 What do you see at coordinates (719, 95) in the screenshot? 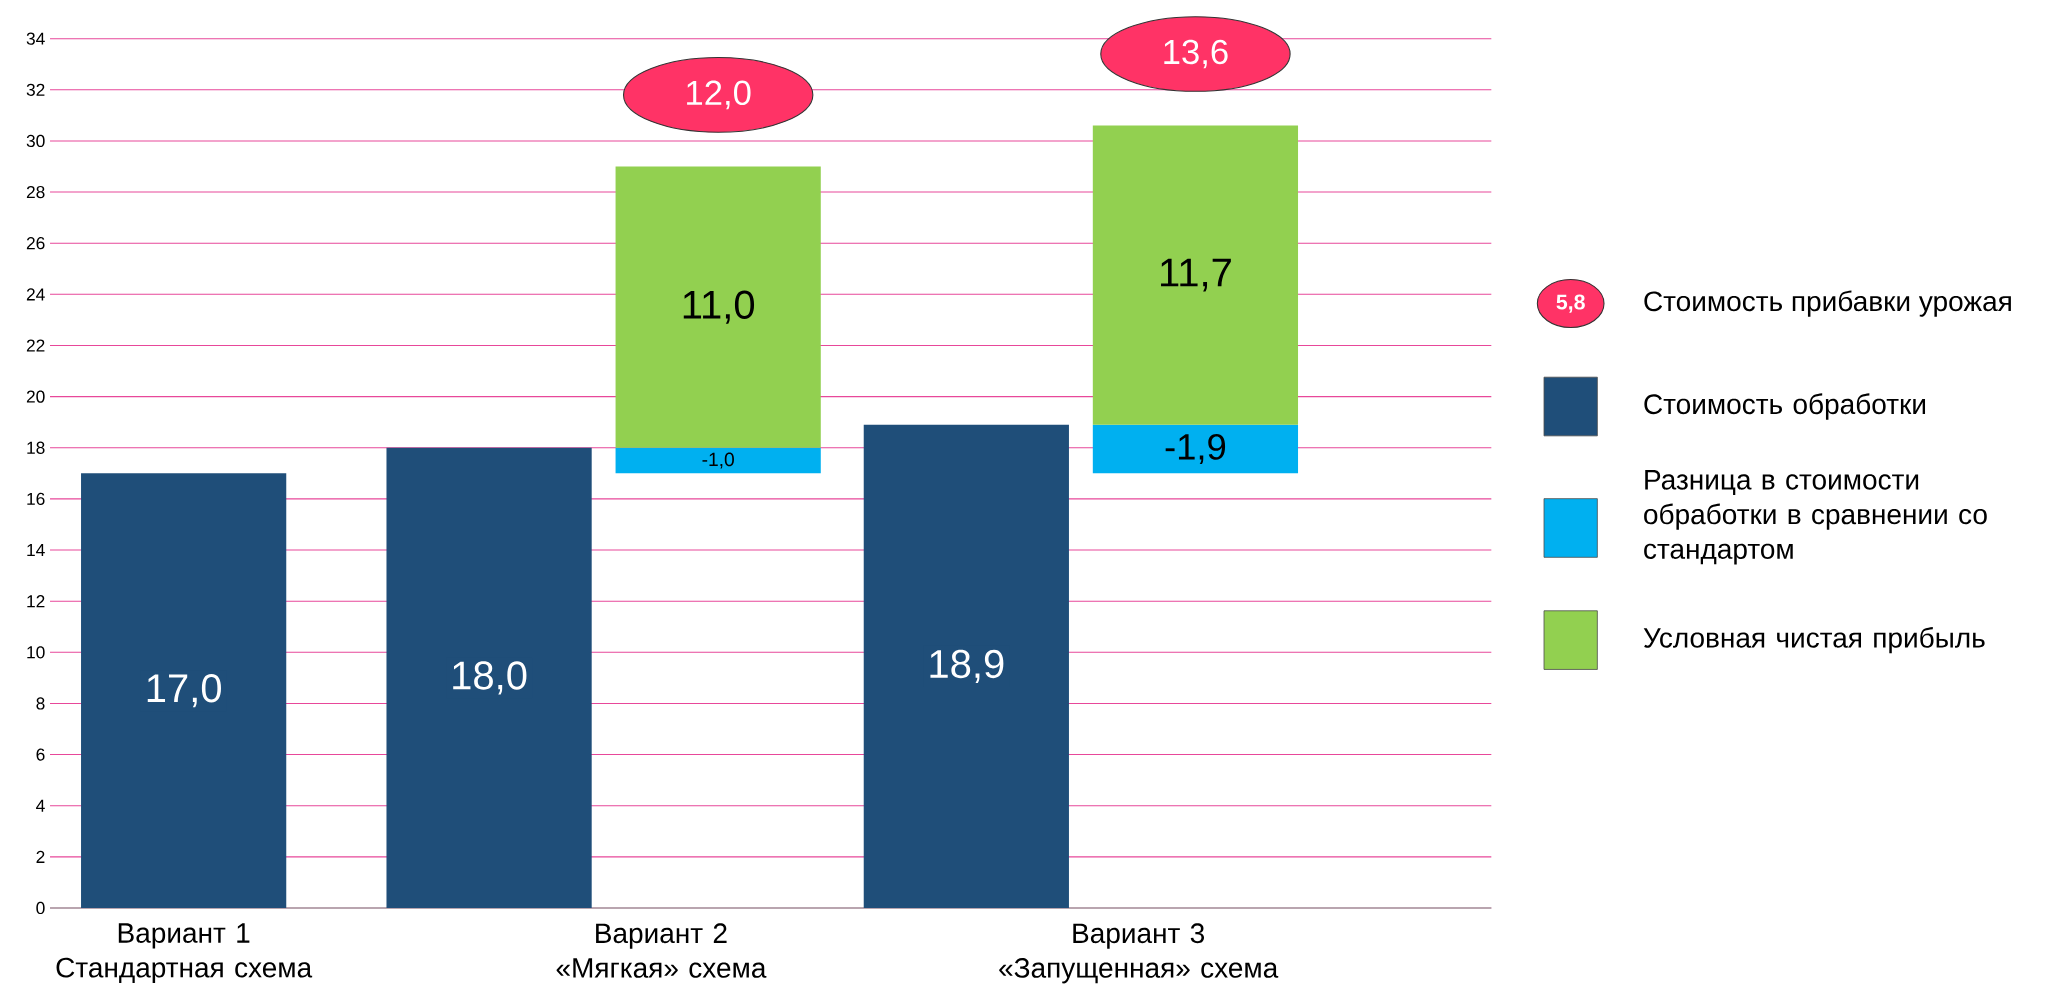
I see `annotation: 12,0` at bounding box center [719, 95].